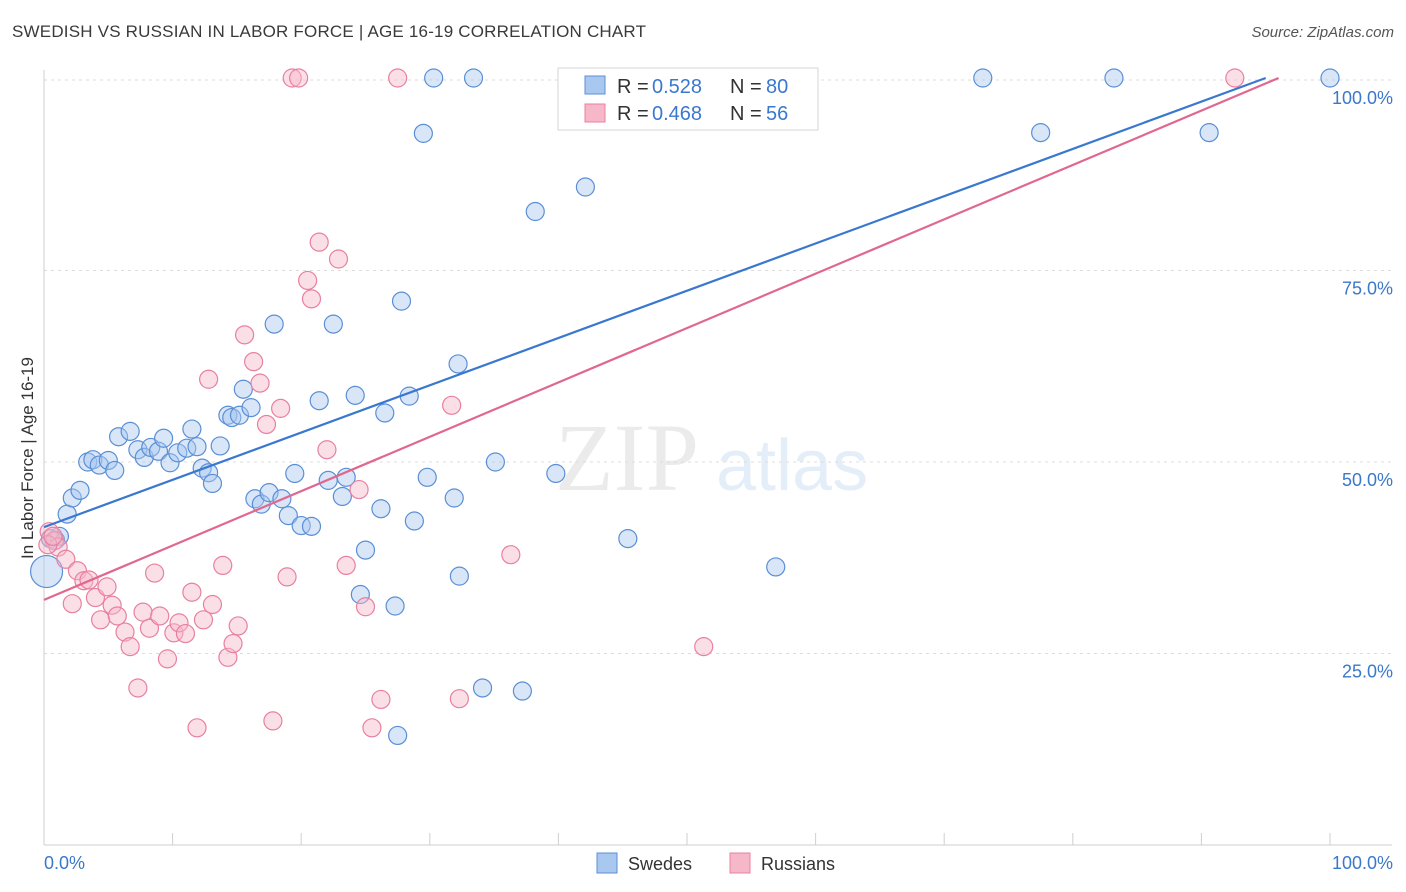 The image size is (1406, 892). Describe the element at coordinates (1367, 672) in the screenshot. I see `y-tick-label-25: 25.0%` at that location.